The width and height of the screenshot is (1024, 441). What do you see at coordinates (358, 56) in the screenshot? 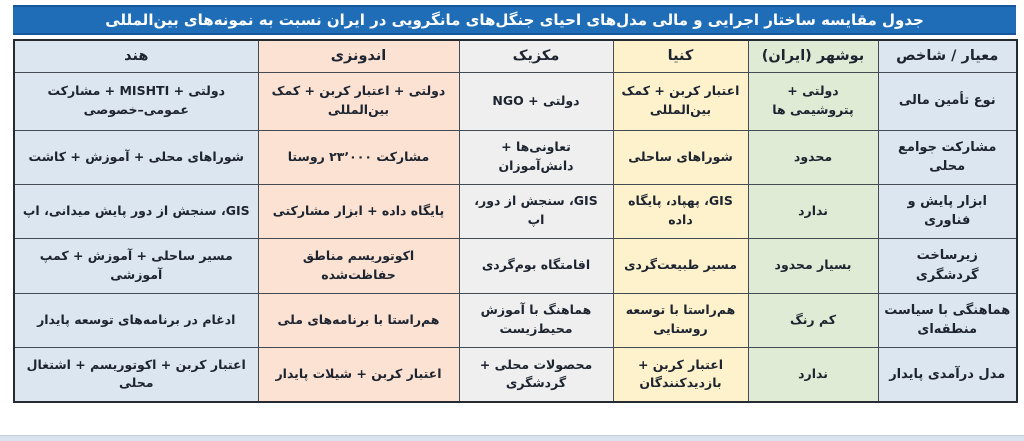
I see `column-header-indonesia: اندونزی` at bounding box center [358, 56].